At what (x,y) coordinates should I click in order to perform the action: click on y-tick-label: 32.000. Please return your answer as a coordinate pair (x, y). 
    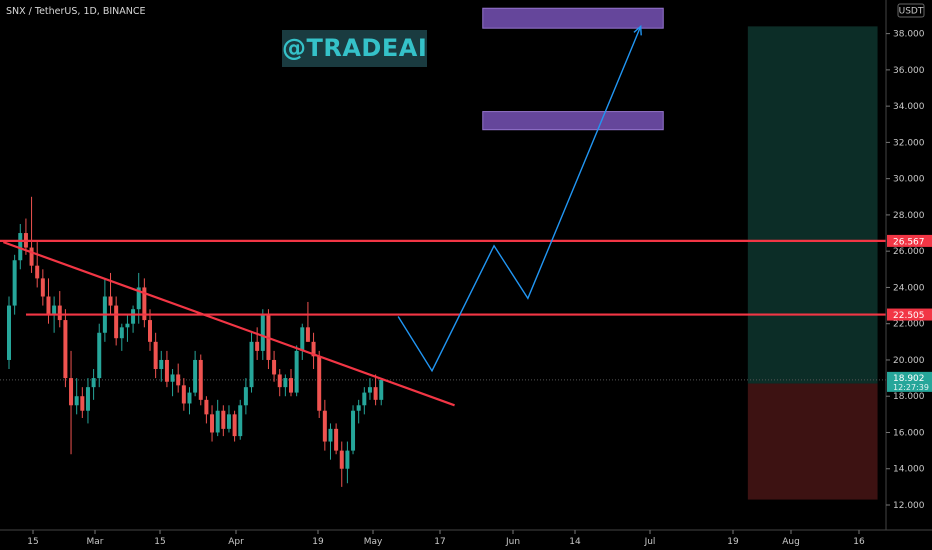
    Looking at the image, I should click on (909, 143).